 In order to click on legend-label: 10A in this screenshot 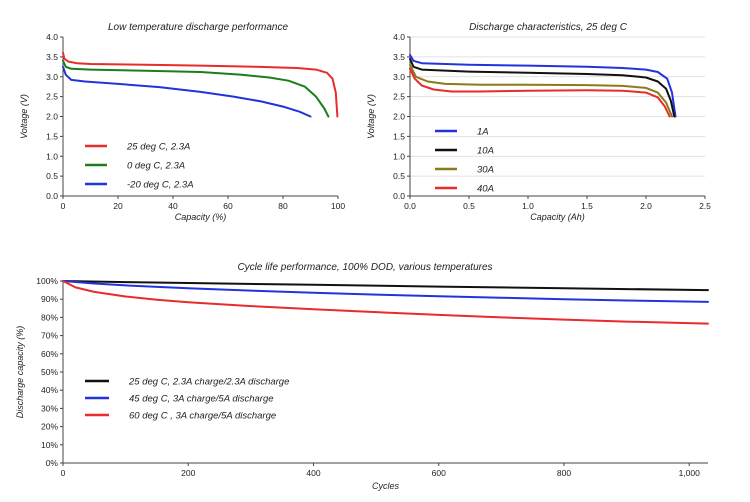, I will do `click(485, 151)`.